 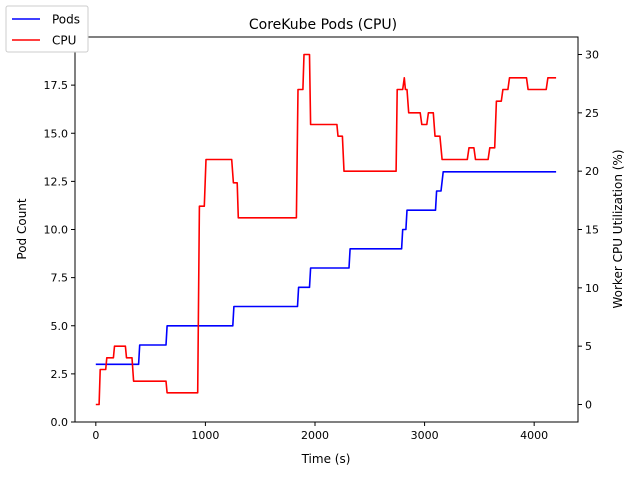 I want to click on y-left-tick-label: 17.5, so click(x=56, y=85).